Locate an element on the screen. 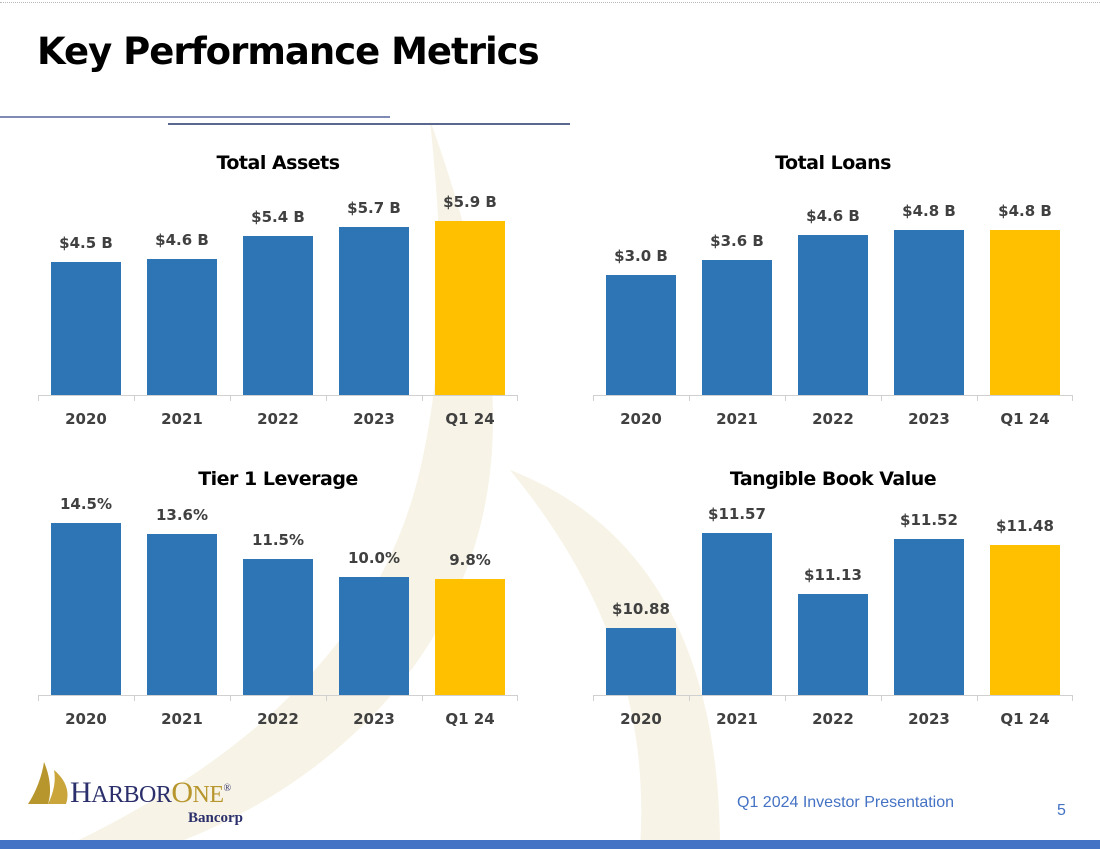 Image resolution: width=1100 pixels, height=849 pixels. data-label: $11.13 is located at coordinates (833, 574).